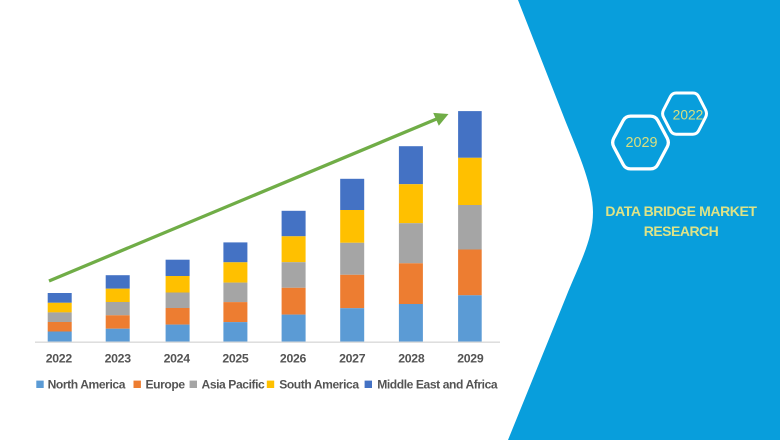 This screenshot has width=780, height=440. Describe the element at coordinates (234, 385) in the screenshot. I see `svg-text: Asia Pacific` at that location.